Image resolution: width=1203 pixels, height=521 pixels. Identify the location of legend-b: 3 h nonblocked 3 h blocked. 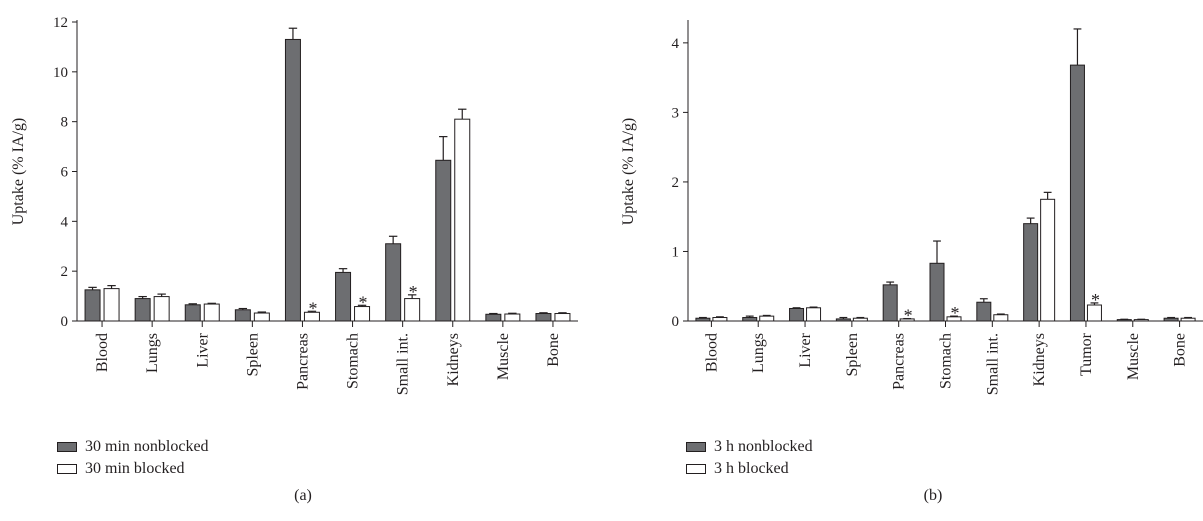
(749, 458).